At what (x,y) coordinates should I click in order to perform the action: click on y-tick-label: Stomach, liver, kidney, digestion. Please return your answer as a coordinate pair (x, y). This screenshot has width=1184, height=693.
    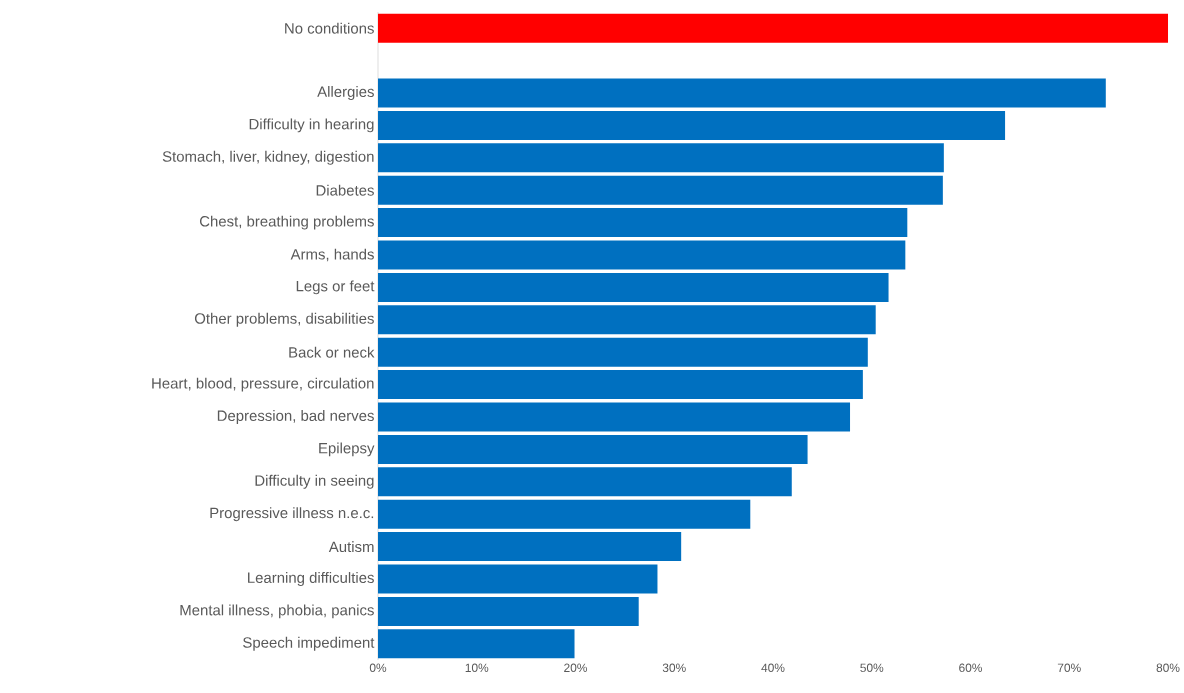
    Looking at the image, I should click on (268, 157).